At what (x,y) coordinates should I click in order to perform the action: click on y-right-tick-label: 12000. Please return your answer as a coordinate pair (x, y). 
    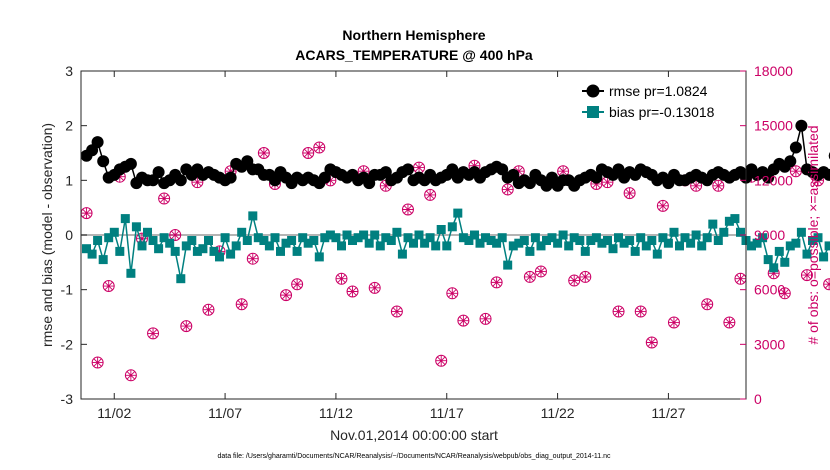
    Looking at the image, I should click on (773, 180).